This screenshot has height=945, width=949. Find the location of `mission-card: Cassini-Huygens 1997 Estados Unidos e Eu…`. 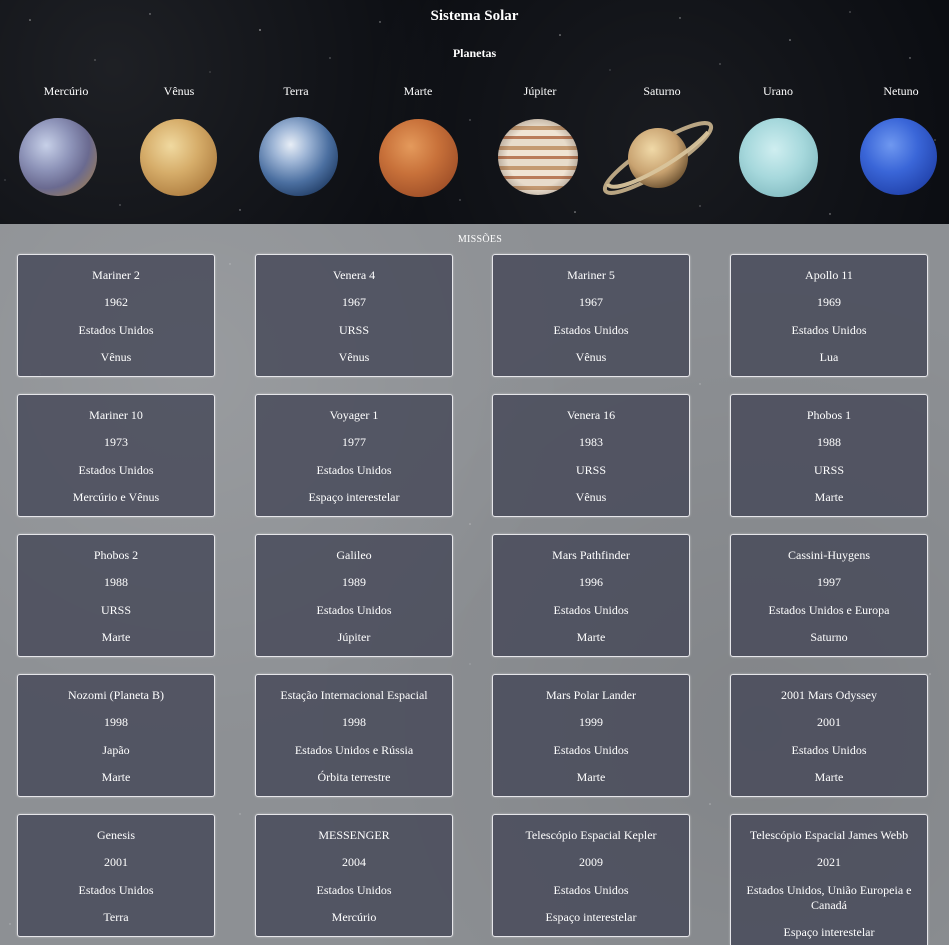

mission-card: Cassini-Huygens 1997 Estados Unidos e Eu… is located at coordinates (829, 595).